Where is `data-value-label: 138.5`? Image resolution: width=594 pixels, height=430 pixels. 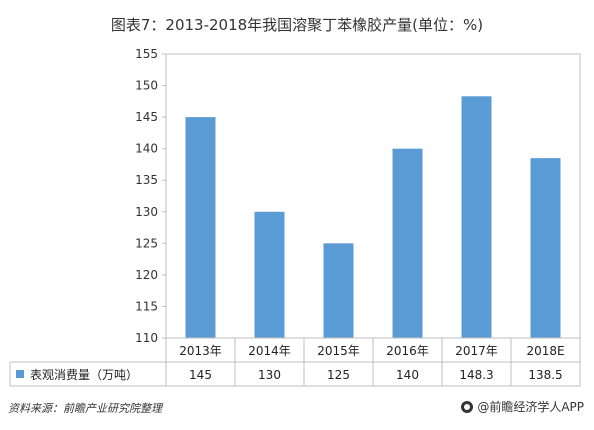
data-value-label: 138.5 is located at coordinates (545, 375).